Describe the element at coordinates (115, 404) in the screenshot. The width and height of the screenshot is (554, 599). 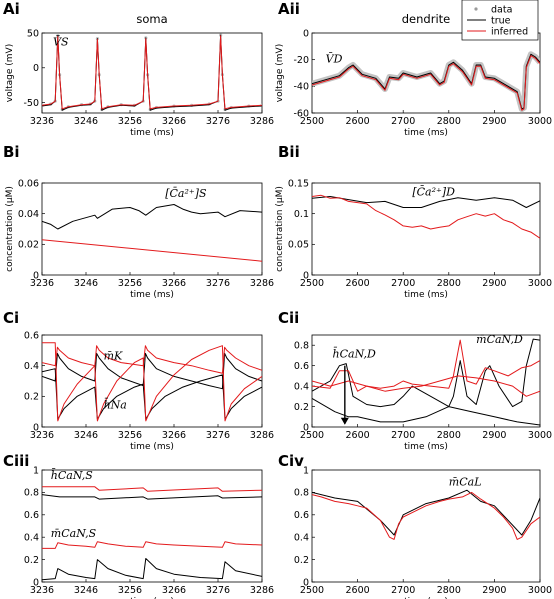
I see `annotation-label: h̄Na` at that location.